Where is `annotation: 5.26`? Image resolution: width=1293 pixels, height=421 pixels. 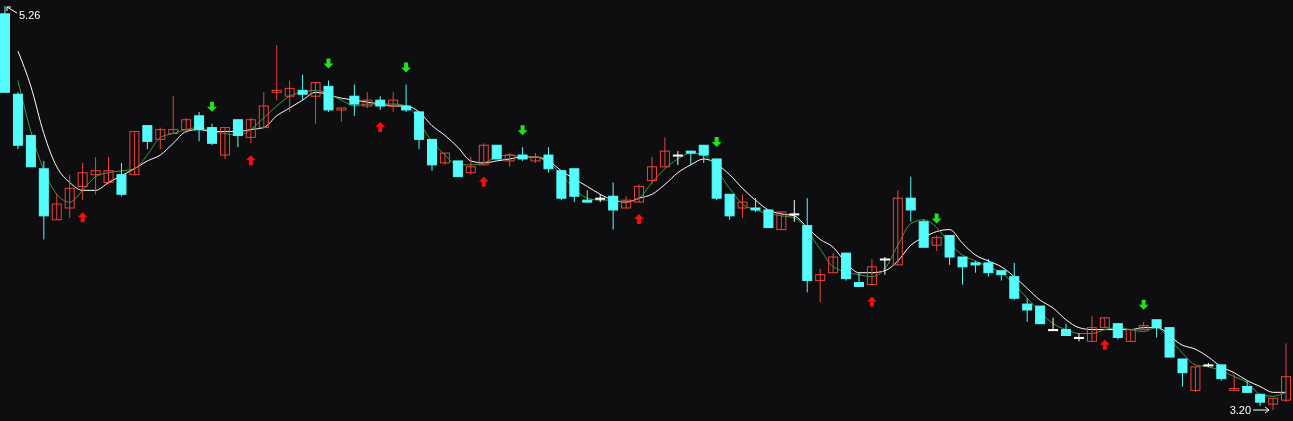
annotation: 5.26 is located at coordinates (30, 15).